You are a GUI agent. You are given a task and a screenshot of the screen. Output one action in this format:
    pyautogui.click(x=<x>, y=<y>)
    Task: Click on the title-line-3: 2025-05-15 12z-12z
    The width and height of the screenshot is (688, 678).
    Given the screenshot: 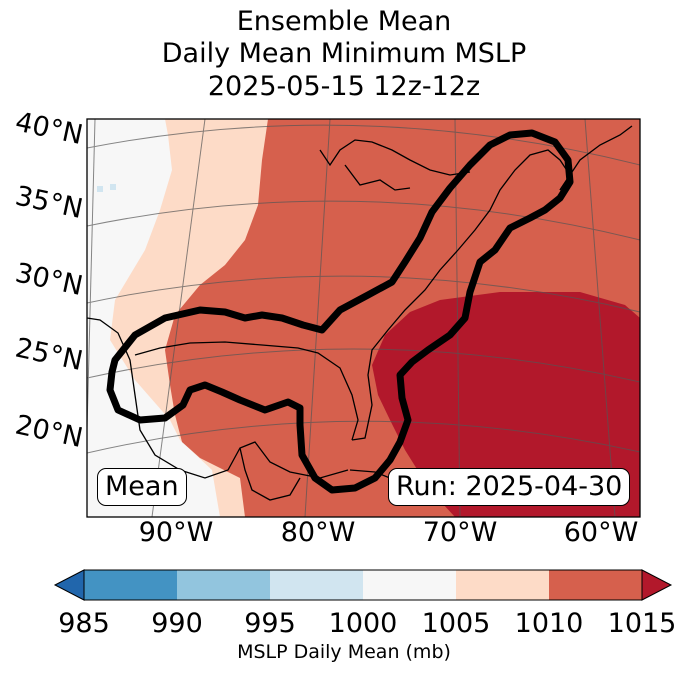 What is the action you would take?
    pyautogui.click(x=344, y=86)
    